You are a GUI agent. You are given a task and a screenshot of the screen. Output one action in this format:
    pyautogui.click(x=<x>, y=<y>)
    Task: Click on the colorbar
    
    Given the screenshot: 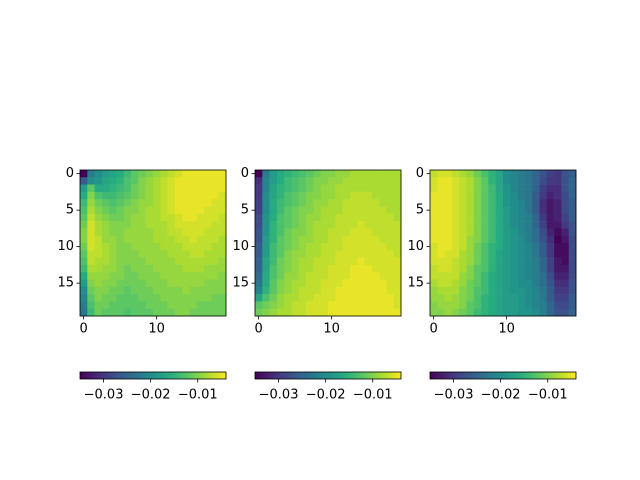 What is the action you would take?
    pyautogui.click(x=153, y=375)
    